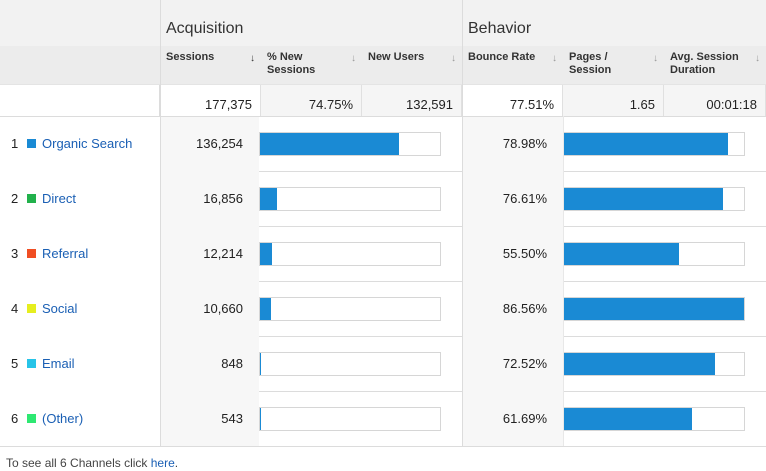 This screenshot has height=471, width=766. I want to click on channel-link: Referral, so click(65, 253).